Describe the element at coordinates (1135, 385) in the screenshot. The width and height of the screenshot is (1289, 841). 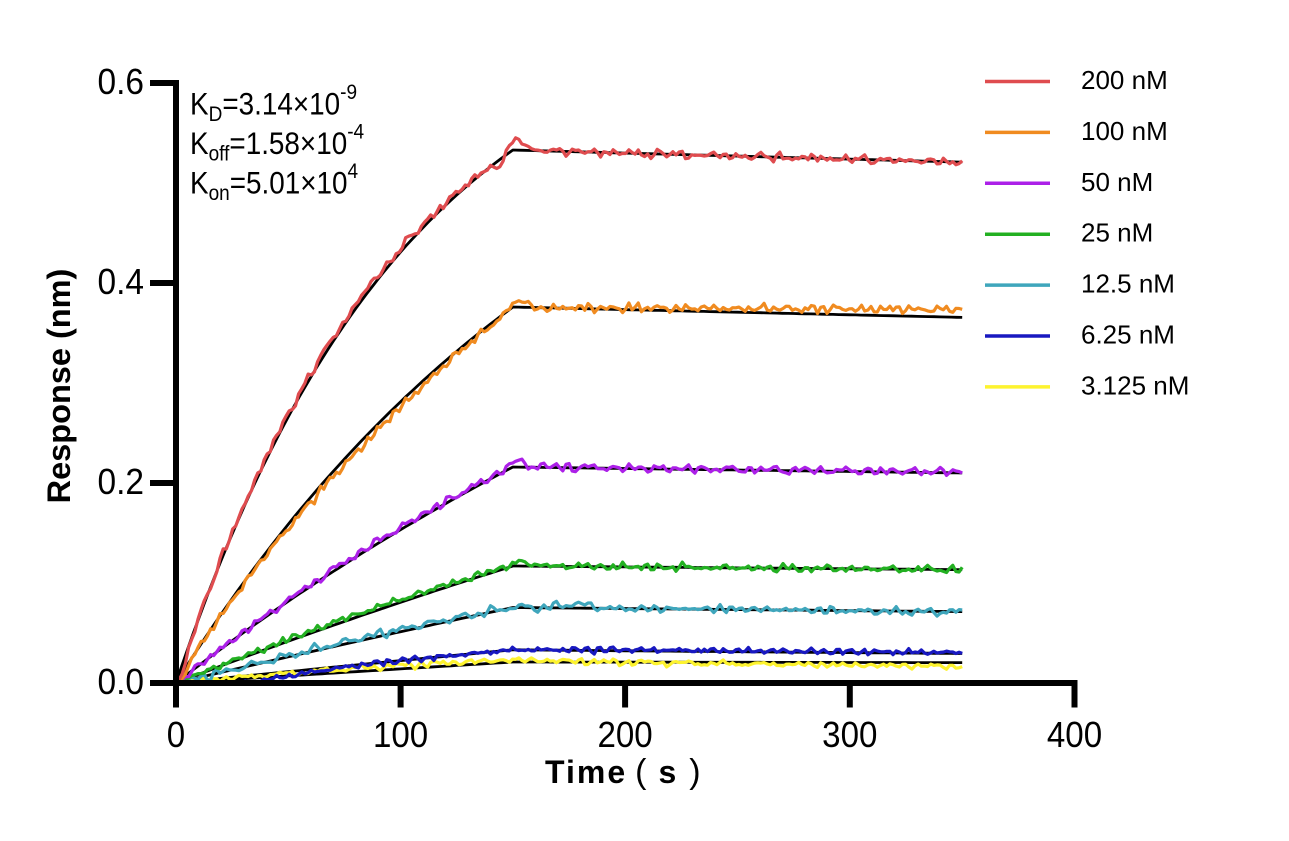
I see `svg-text: 3.125 nM` at that location.